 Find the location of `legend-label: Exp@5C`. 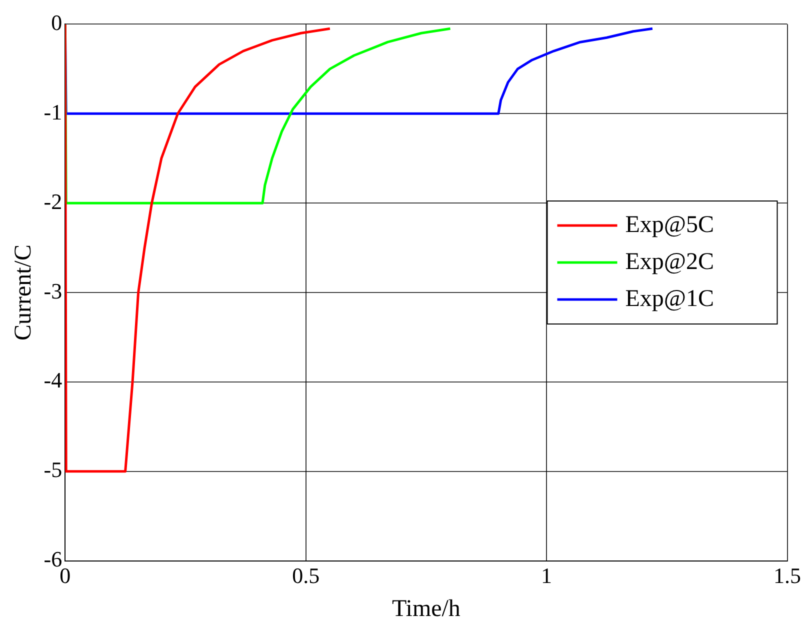

legend-label: Exp@5C is located at coordinates (669, 225).